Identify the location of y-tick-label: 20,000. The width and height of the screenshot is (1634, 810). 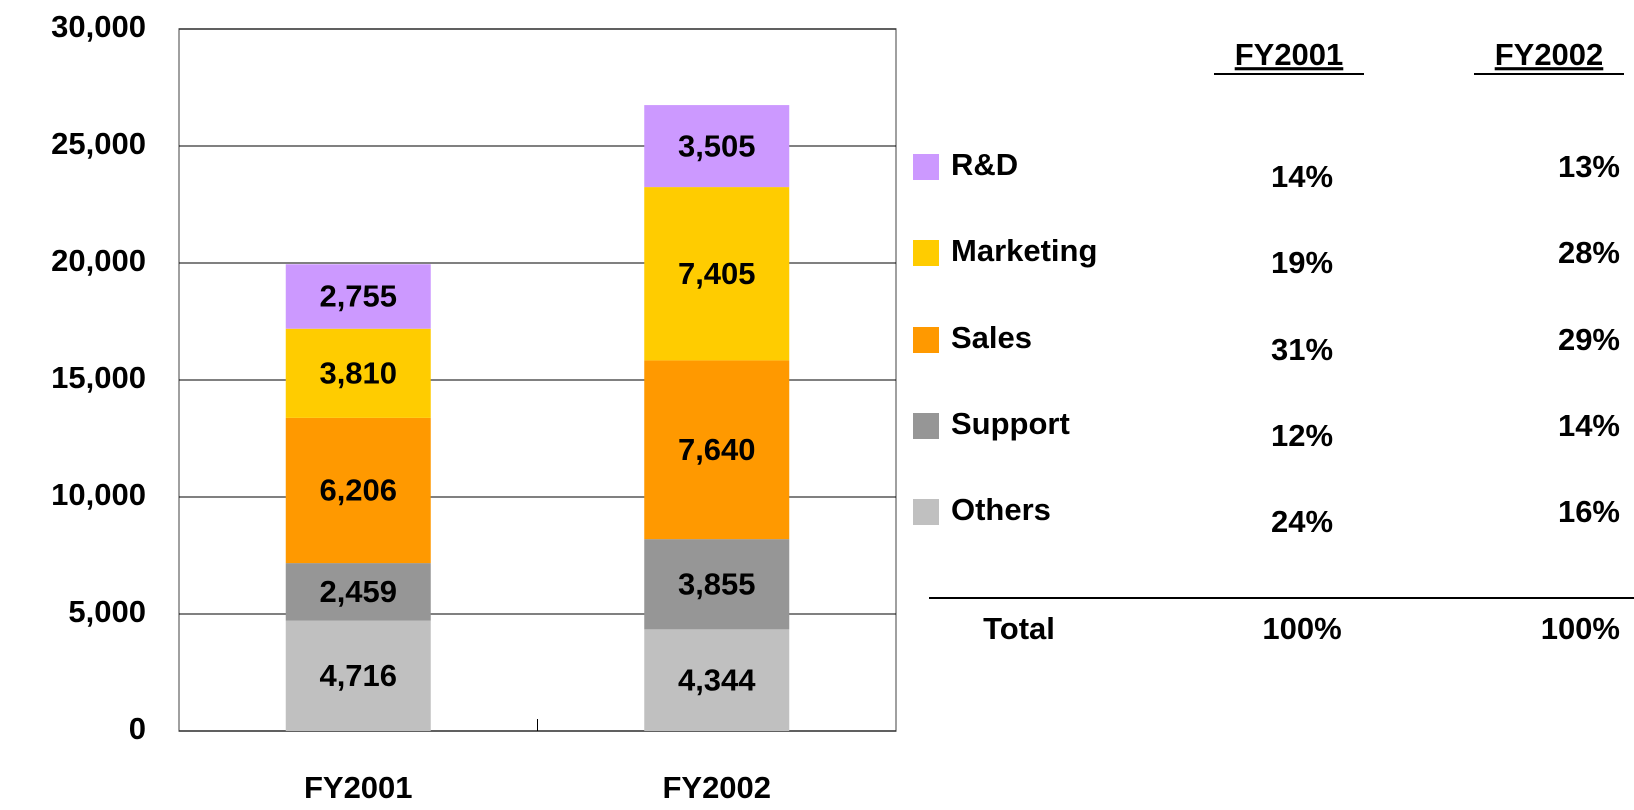
(98, 260).